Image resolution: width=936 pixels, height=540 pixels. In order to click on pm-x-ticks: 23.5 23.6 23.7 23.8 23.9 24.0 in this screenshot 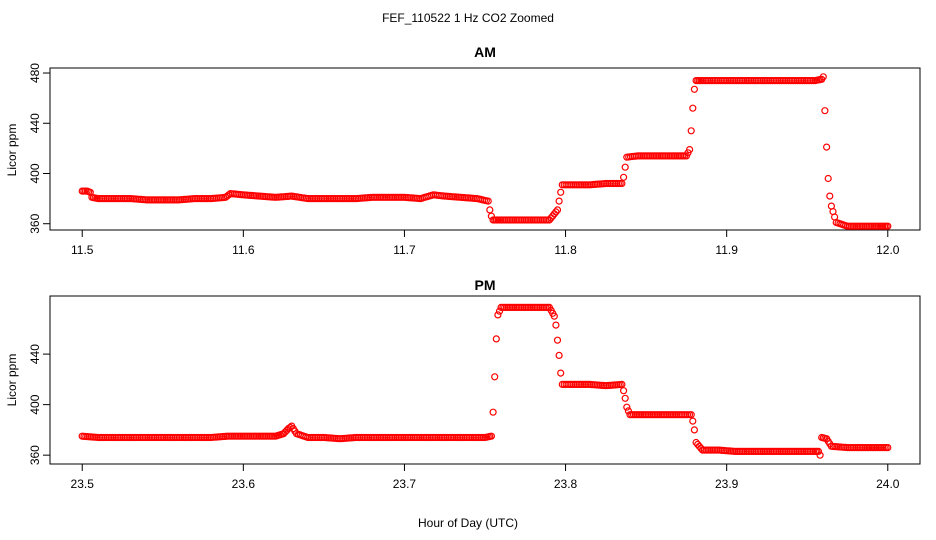, I will do `click(485, 477)`.